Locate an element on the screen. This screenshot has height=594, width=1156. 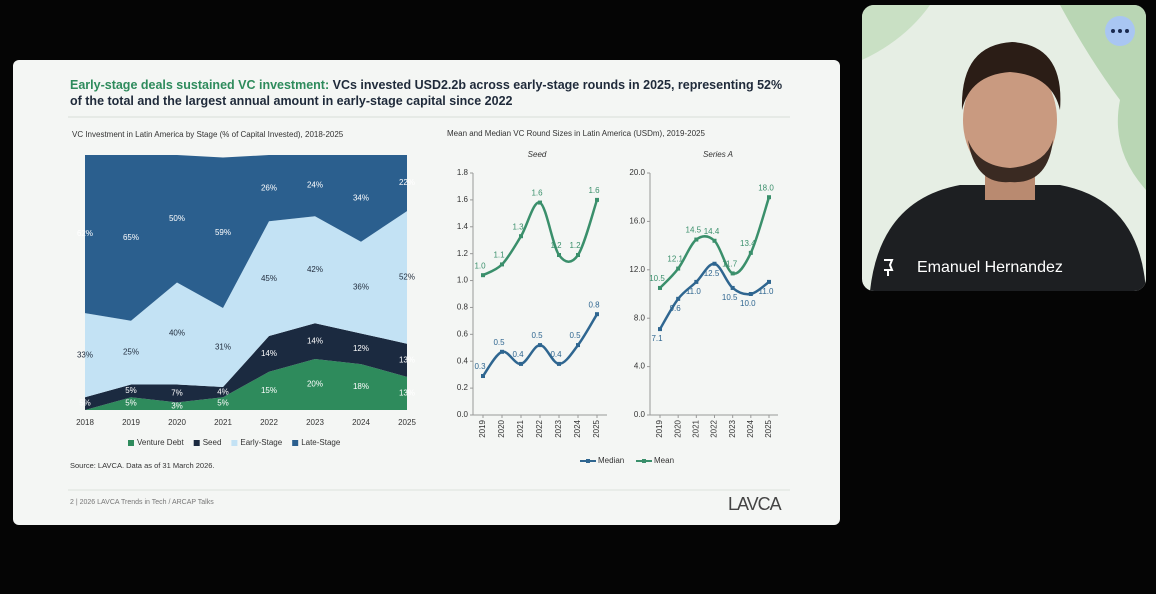
value-label: 7% is located at coordinates (177, 393).